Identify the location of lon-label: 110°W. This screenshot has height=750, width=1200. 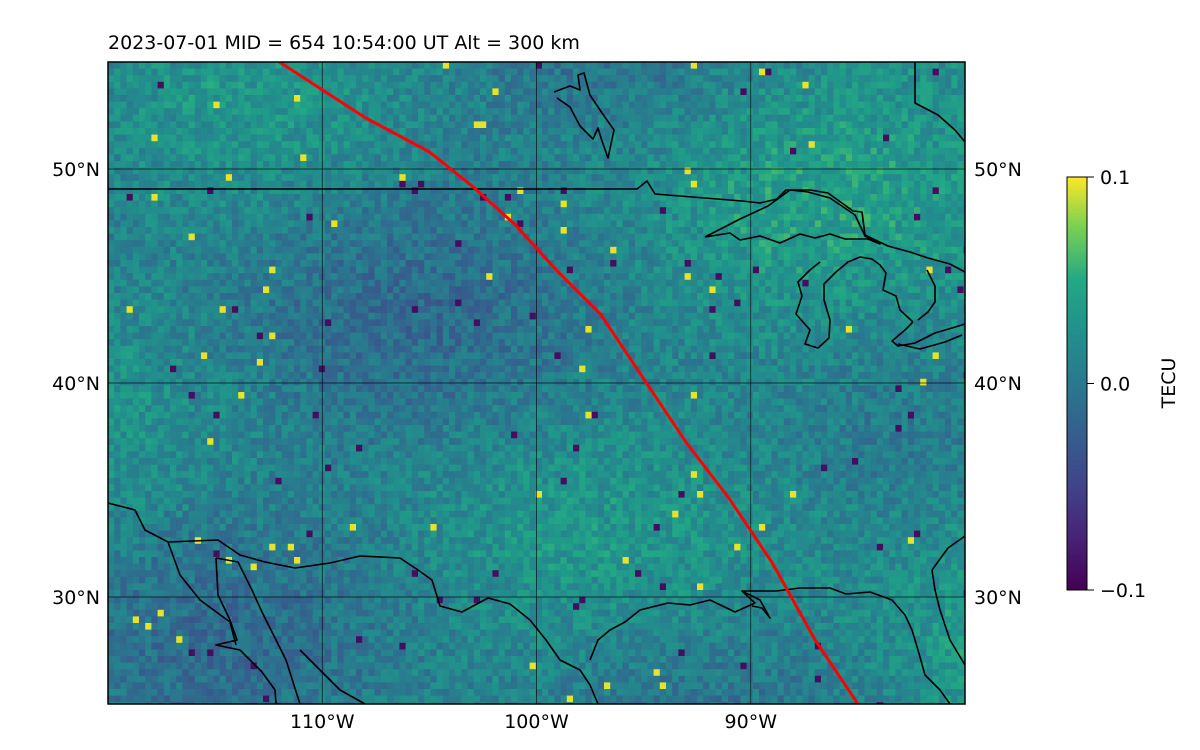
(322, 722).